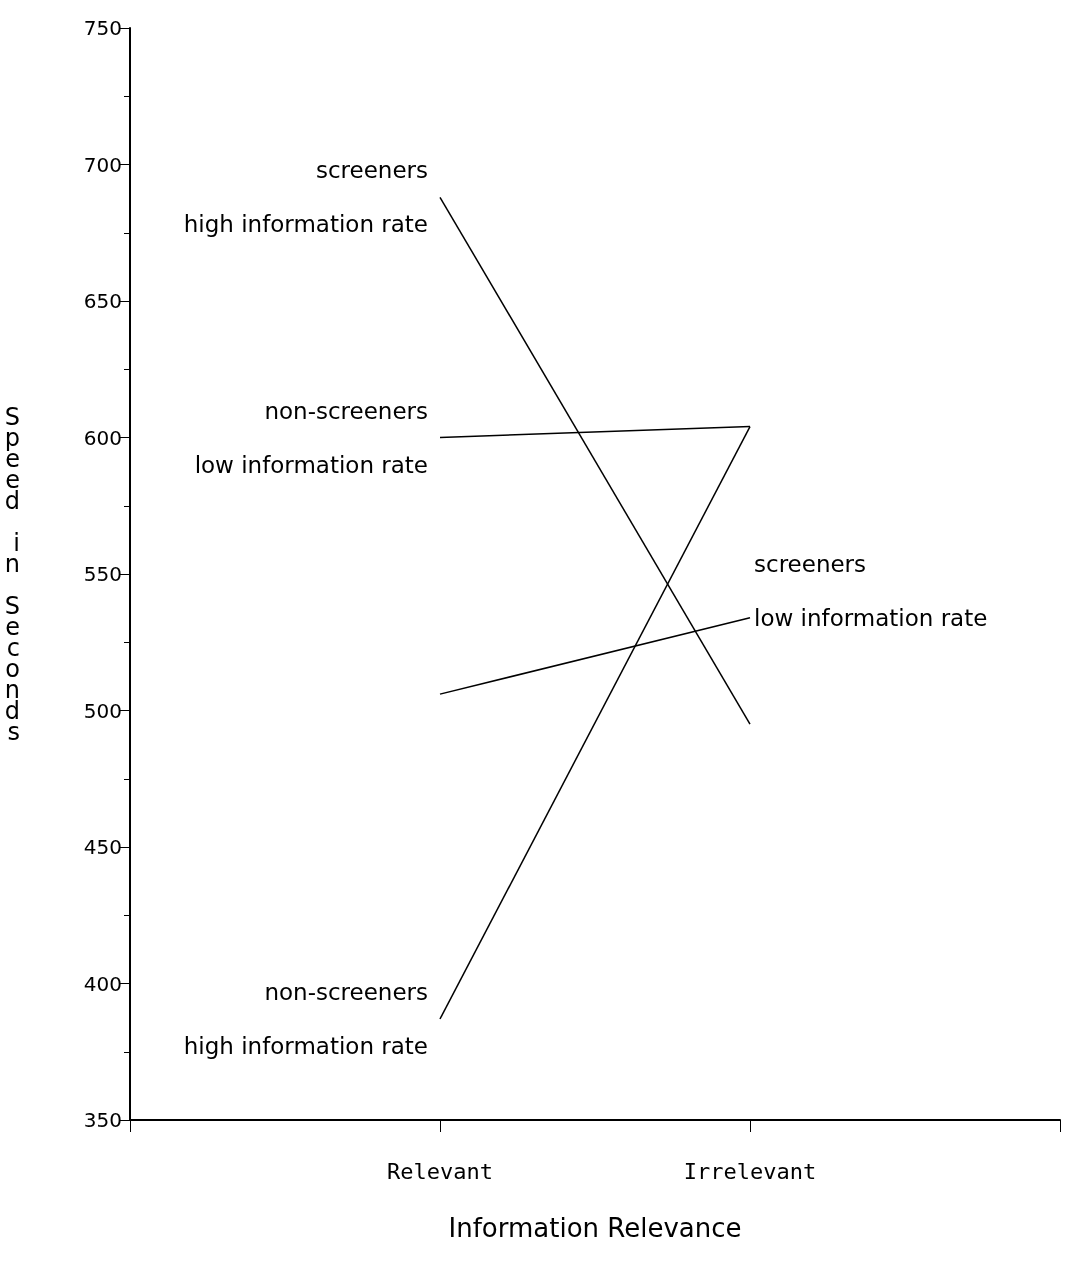  I want to click on text: non-screeners low information rate, so click(311, 437).